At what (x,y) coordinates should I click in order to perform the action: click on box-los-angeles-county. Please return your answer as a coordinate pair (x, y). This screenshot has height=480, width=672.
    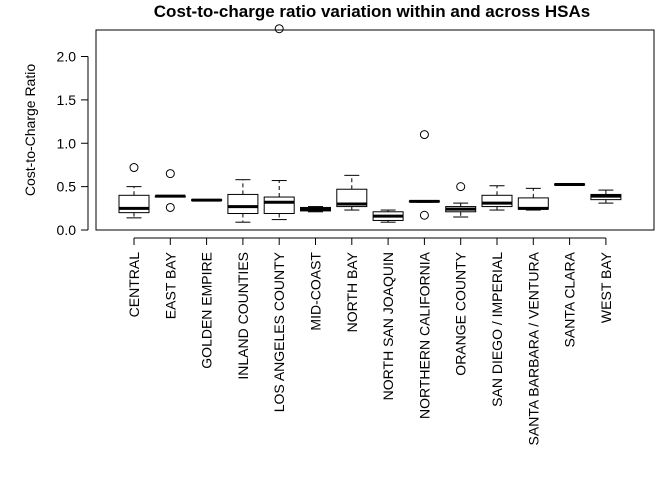
    Looking at the image, I should click on (279, 122).